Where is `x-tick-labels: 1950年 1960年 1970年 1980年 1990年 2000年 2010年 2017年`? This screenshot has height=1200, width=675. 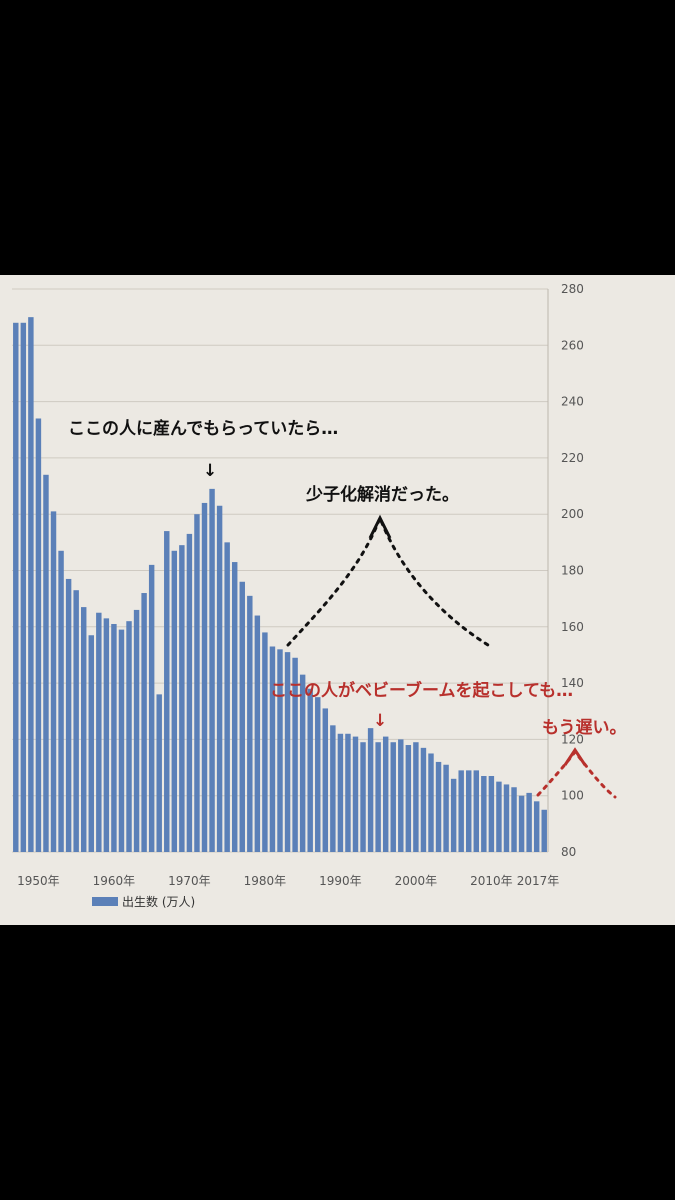 x-tick-labels: 1950年 1960年 1970年 1980年 1990年 2000年 2010年 2017年 is located at coordinates (288, 881).